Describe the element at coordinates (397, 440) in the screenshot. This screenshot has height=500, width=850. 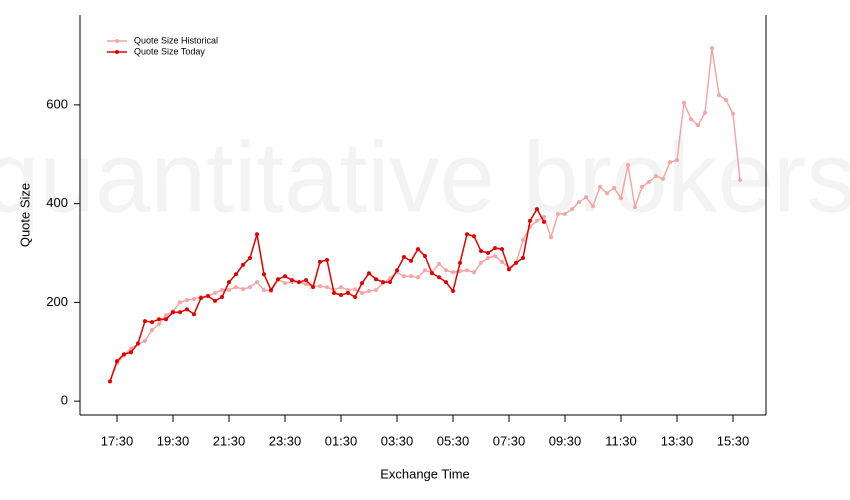
I see `x-tick-label: 03:30` at that location.